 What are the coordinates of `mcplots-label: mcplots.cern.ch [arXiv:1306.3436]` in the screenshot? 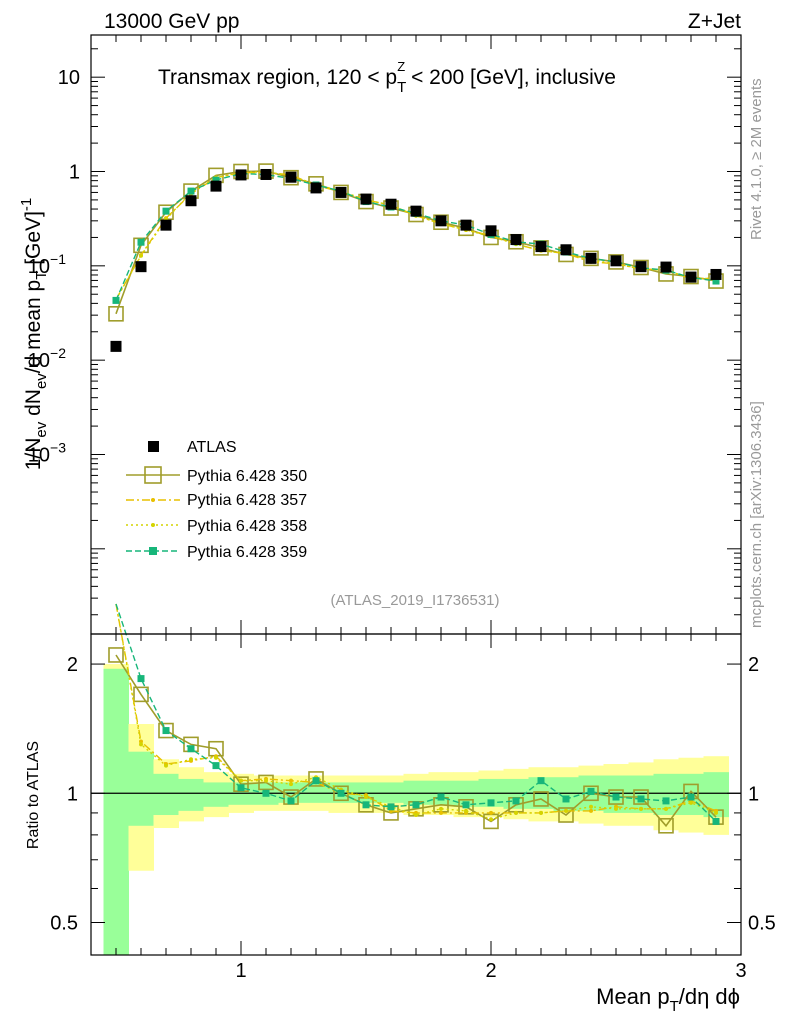 It's located at (756, 514).